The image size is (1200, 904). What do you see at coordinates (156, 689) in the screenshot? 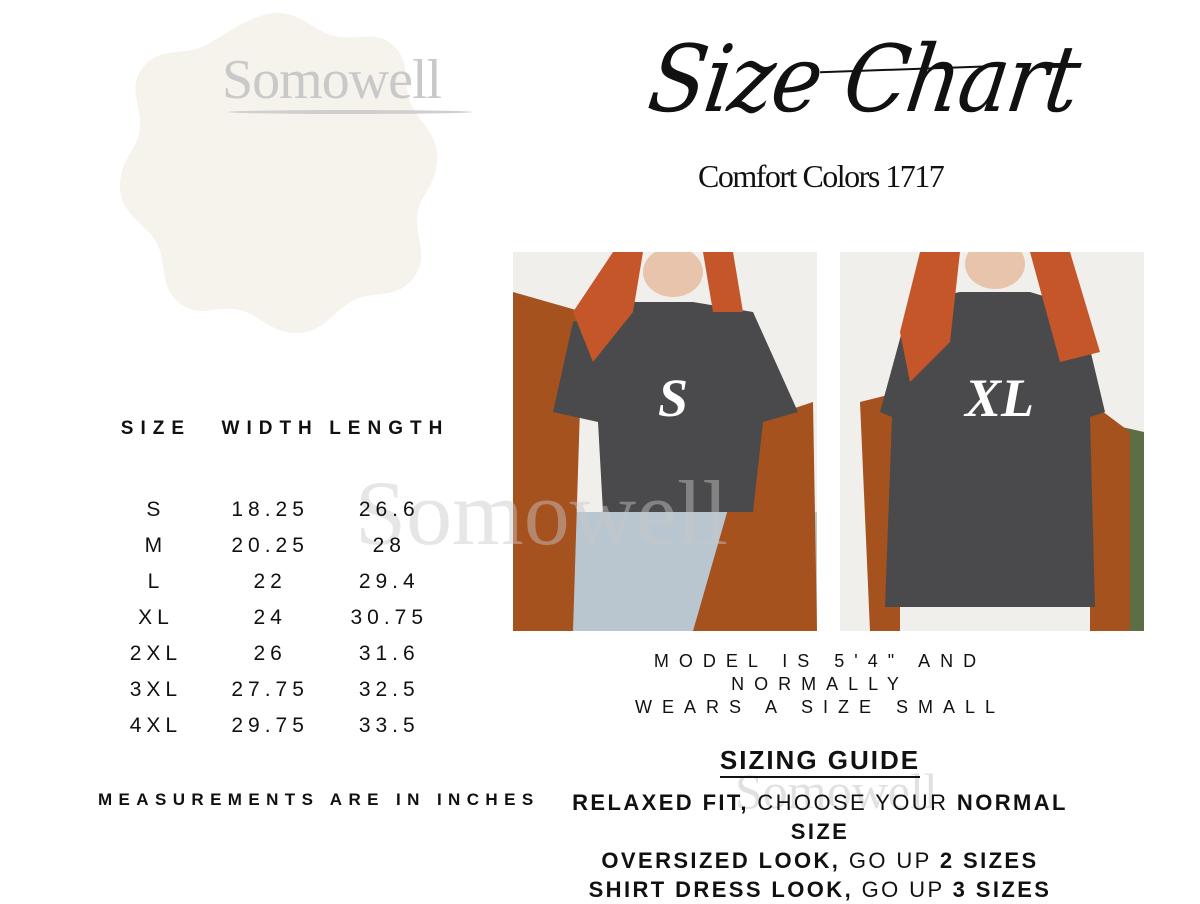
I see `cell-size: 3XL` at bounding box center [156, 689].